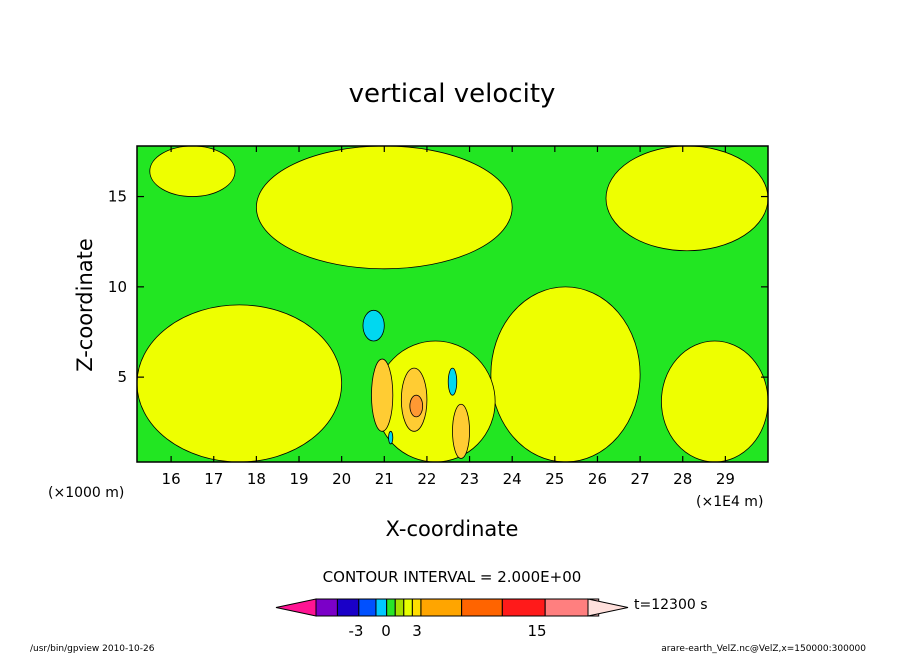 The image size is (904, 654). What do you see at coordinates (356, 631) in the screenshot?
I see `colorbar-label: -3` at bounding box center [356, 631].